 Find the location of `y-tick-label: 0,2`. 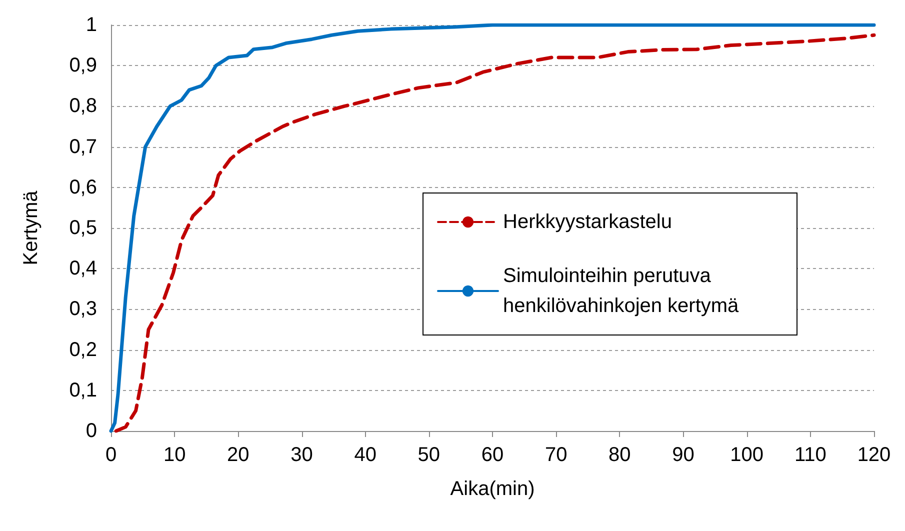

y-tick-label: 0,2 is located at coordinates (83, 349).